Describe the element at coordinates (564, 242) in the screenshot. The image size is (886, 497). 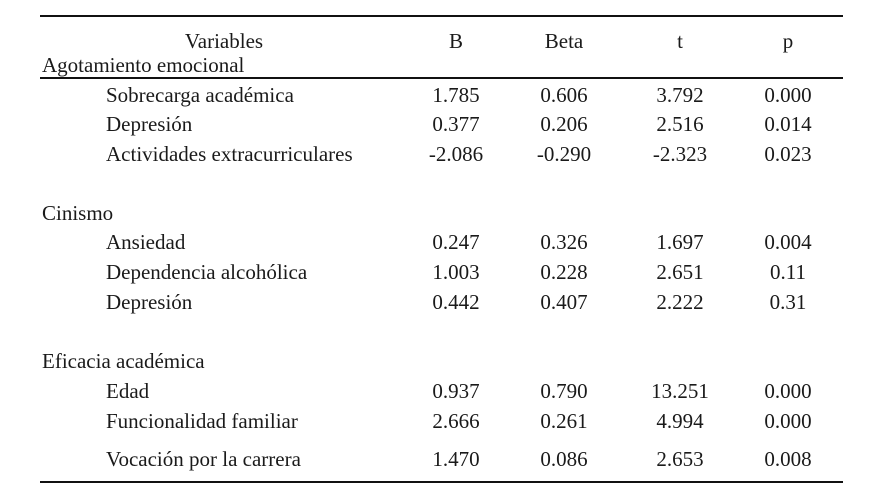
I see `row-beta: 0.326` at that location.